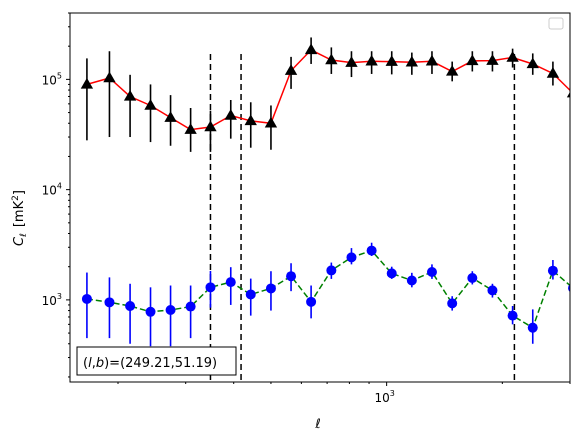 Image resolution: width=580 pixels, height=441 pixels. I want to click on legend-box, so click(556, 23).